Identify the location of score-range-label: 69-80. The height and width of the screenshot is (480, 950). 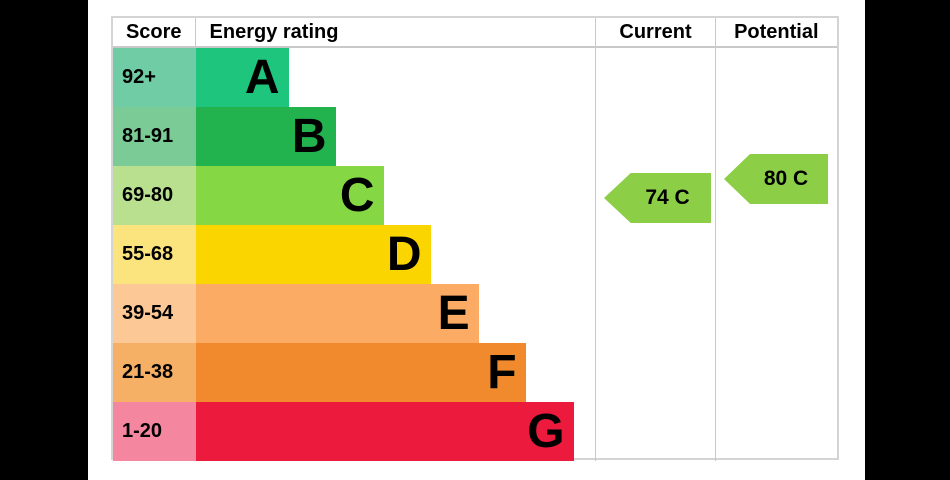
(154, 195).